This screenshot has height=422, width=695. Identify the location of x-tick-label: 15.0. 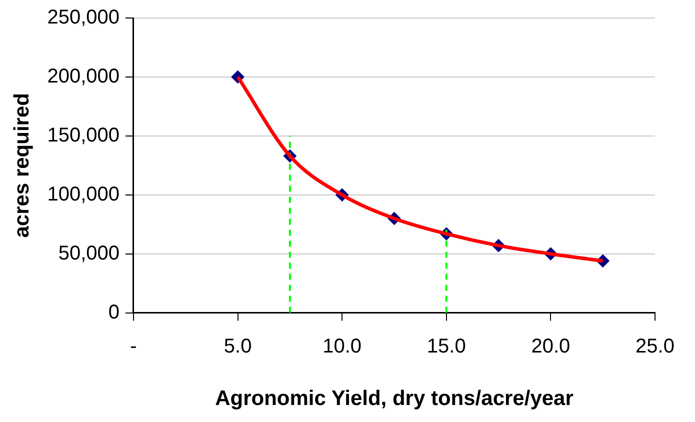
(446, 346).